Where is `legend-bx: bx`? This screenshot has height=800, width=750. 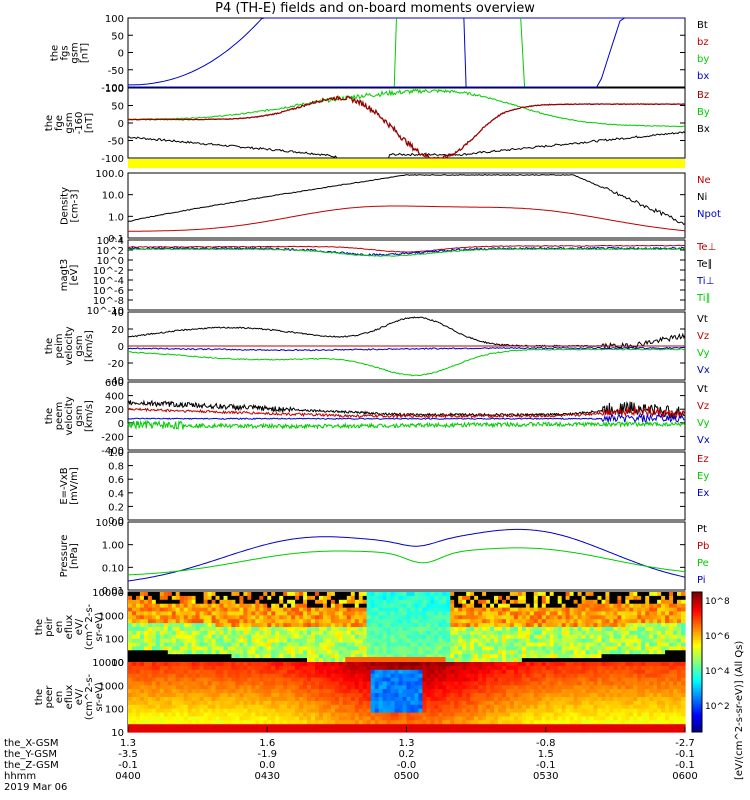
legend-bx: bx is located at coordinates (703, 76).